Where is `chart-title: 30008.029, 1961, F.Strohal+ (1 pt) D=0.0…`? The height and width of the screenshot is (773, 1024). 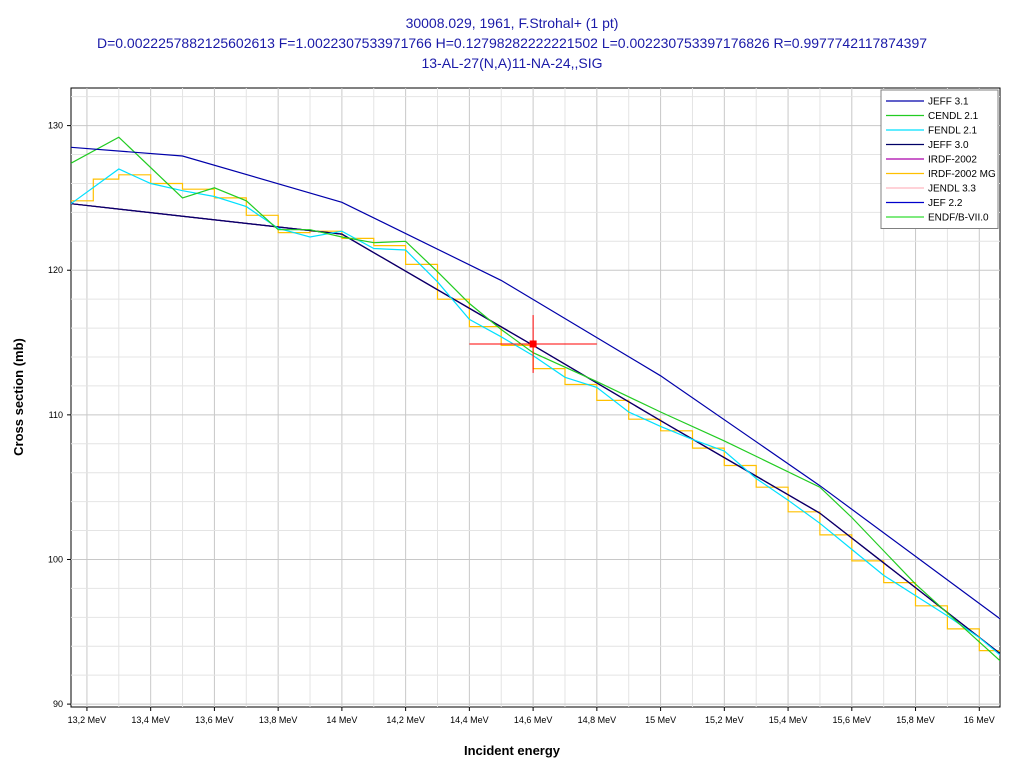
chart-title: 30008.029, 1961, F.Strohal+ (1 pt) D=0.0… is located at coordinates (512, 43).